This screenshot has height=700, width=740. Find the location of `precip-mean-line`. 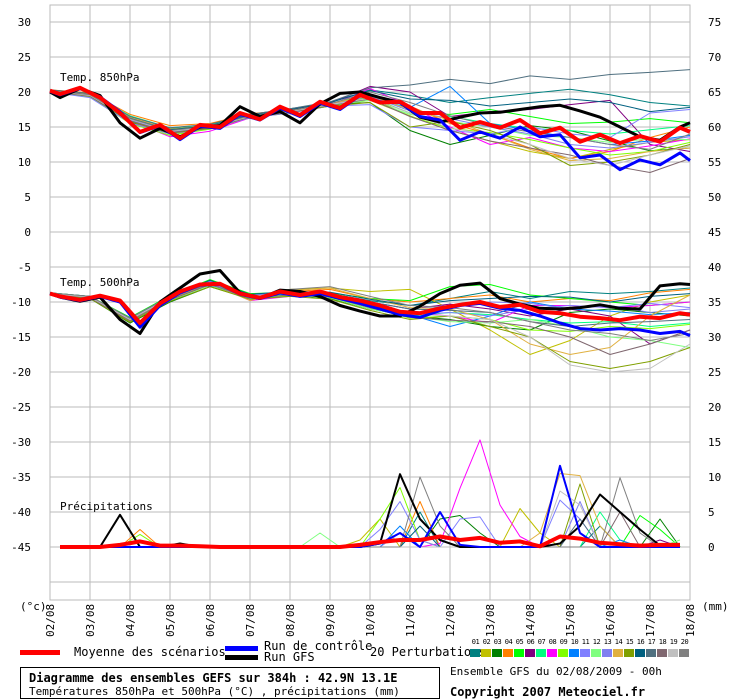

precip-mean-line is located at coordinates (370, 541).